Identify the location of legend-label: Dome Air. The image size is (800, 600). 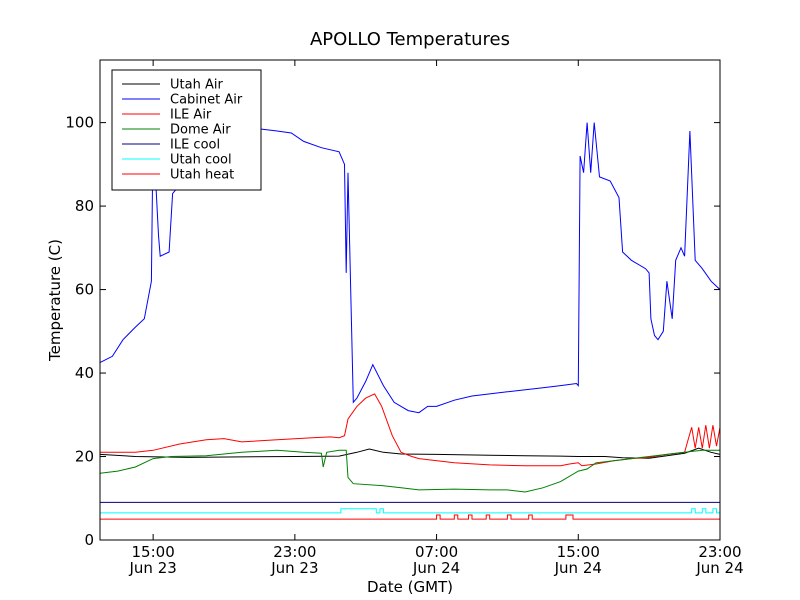
(200, 130).